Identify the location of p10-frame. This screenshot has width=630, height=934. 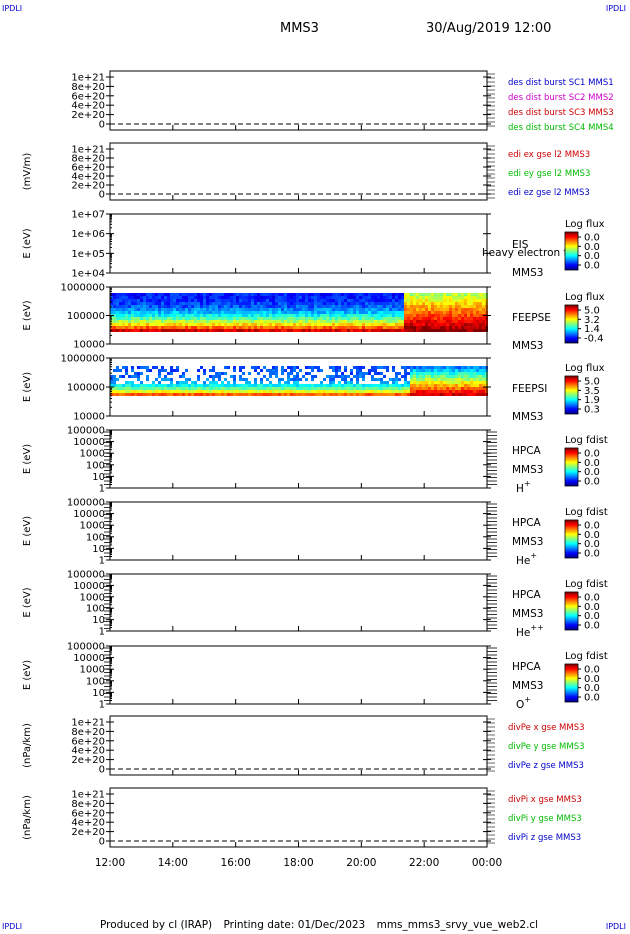
(298, 745).